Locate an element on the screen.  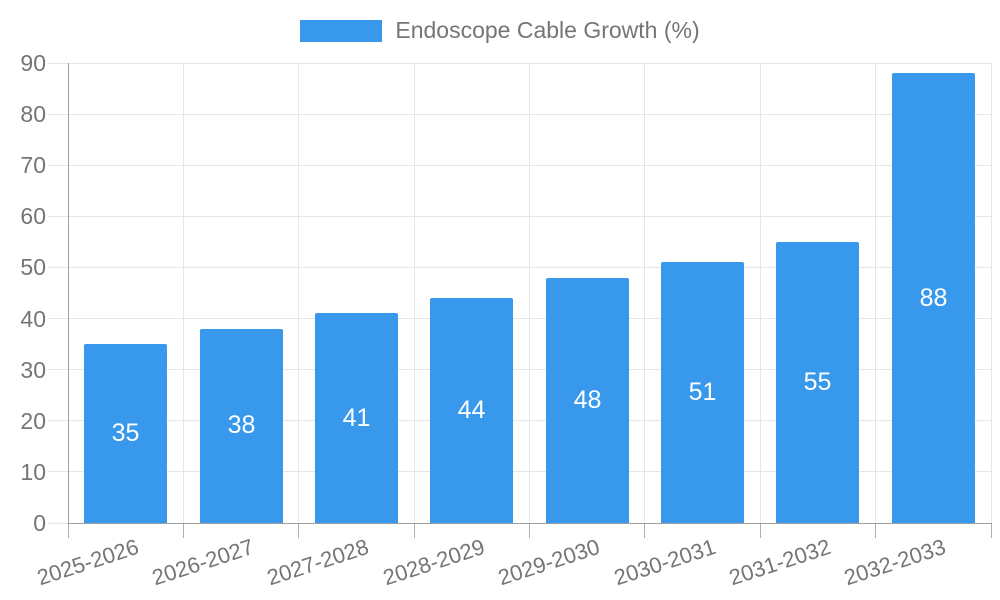
y-tick-label: 50 is located at coordinates (33, 267).